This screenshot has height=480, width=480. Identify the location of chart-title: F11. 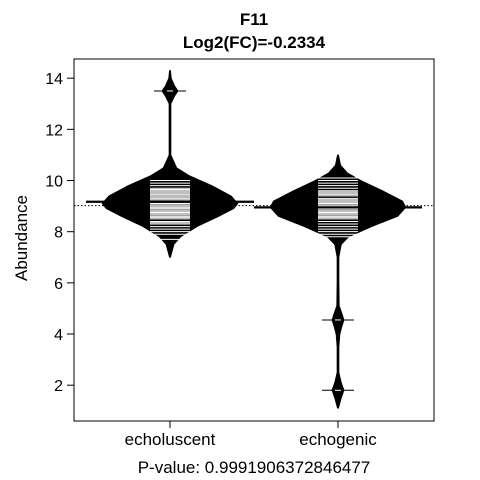
(254, 19).